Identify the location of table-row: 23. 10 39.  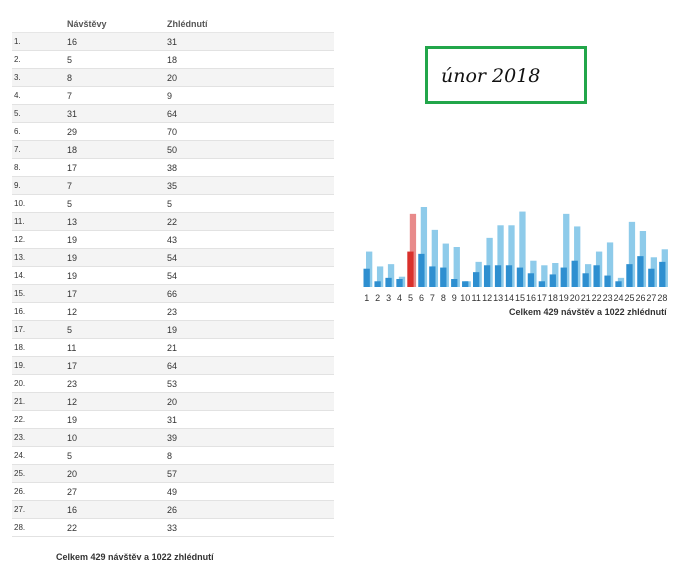
(173, 437).